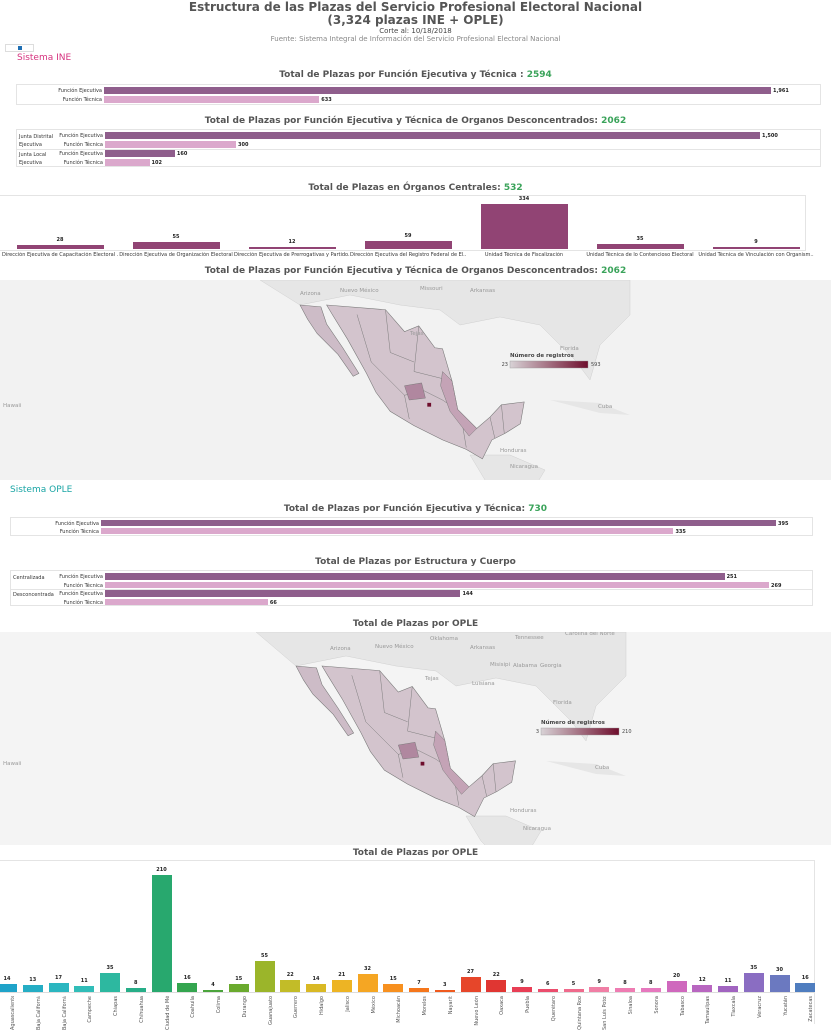 The width and height of the screenshot is (831, 1030). Describe the element at coordinates (505, 365) in the screenshot. I see `map-legend-min: 23` at that location.